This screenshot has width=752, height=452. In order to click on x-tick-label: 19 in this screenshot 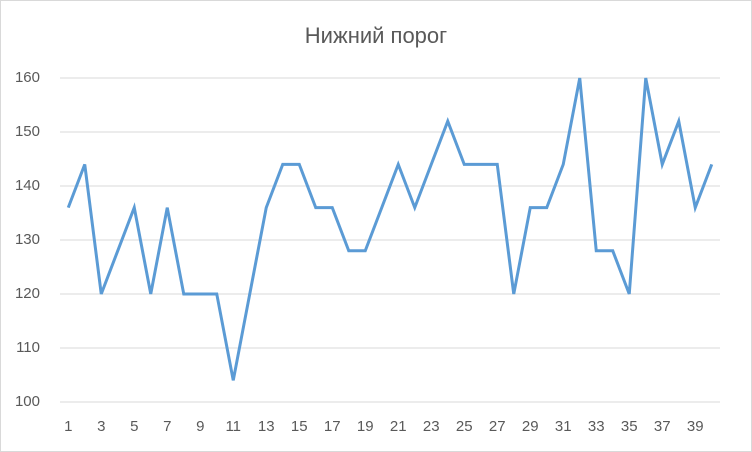, I will do `click(365, 426)`.